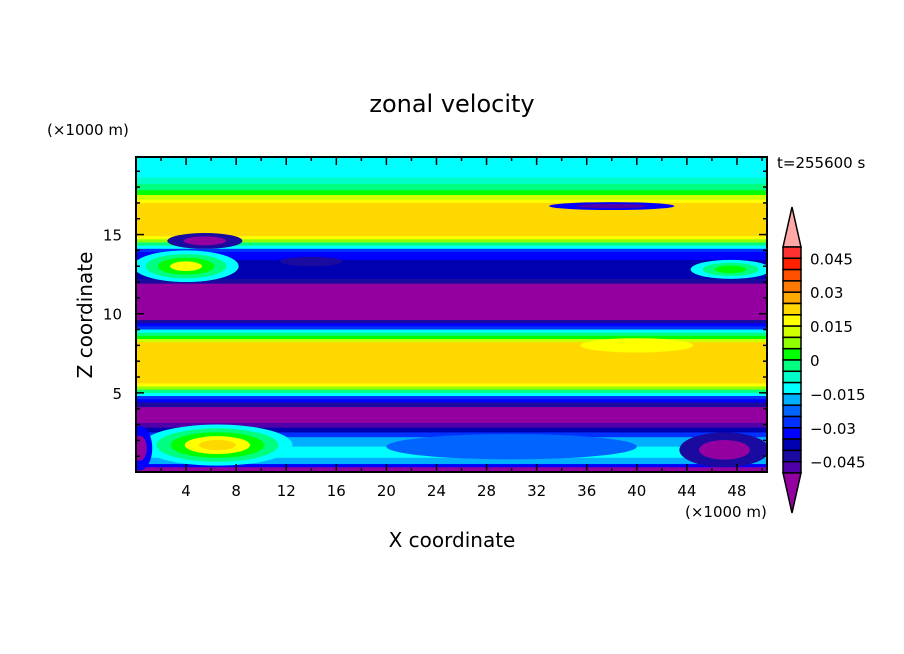 This screenshot has width=904, height=654. What do you see at coordinates (826, 293) in the screenshot?
I see `colorbar-label: 0.03` at bounding box center [826, 293].